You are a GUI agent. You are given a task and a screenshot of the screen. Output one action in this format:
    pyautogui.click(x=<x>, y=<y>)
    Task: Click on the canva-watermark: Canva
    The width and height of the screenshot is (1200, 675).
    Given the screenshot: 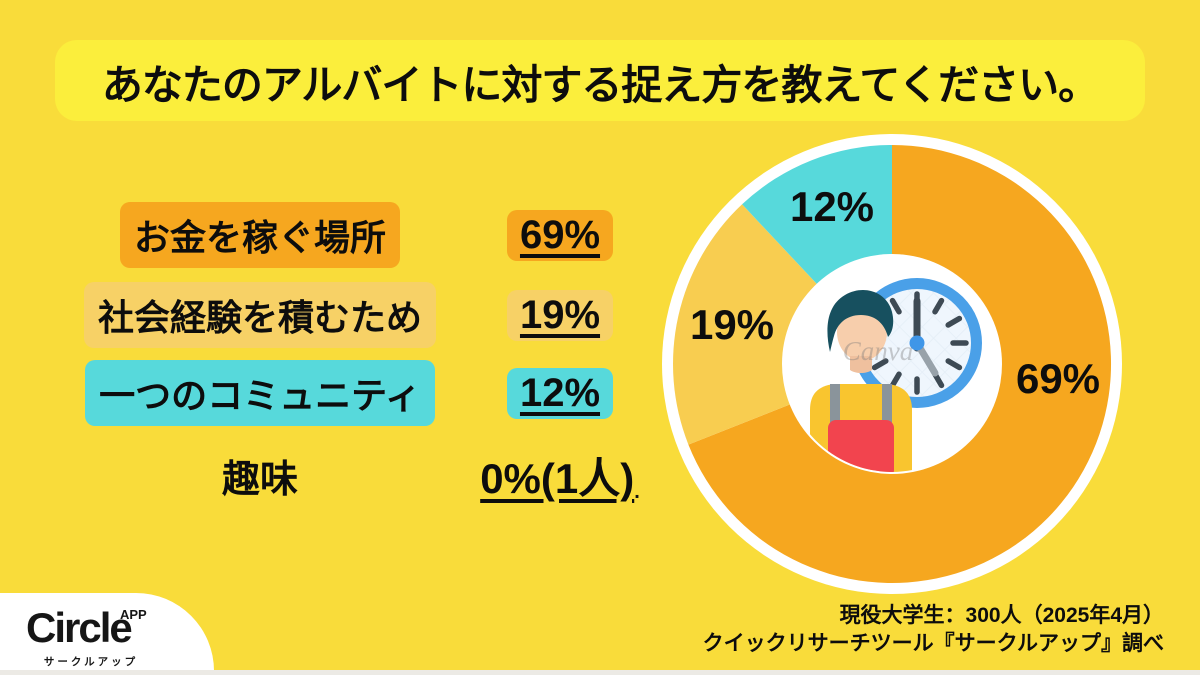 What is the action you would take?
    pyautogui.click(x=878, y=351)
    